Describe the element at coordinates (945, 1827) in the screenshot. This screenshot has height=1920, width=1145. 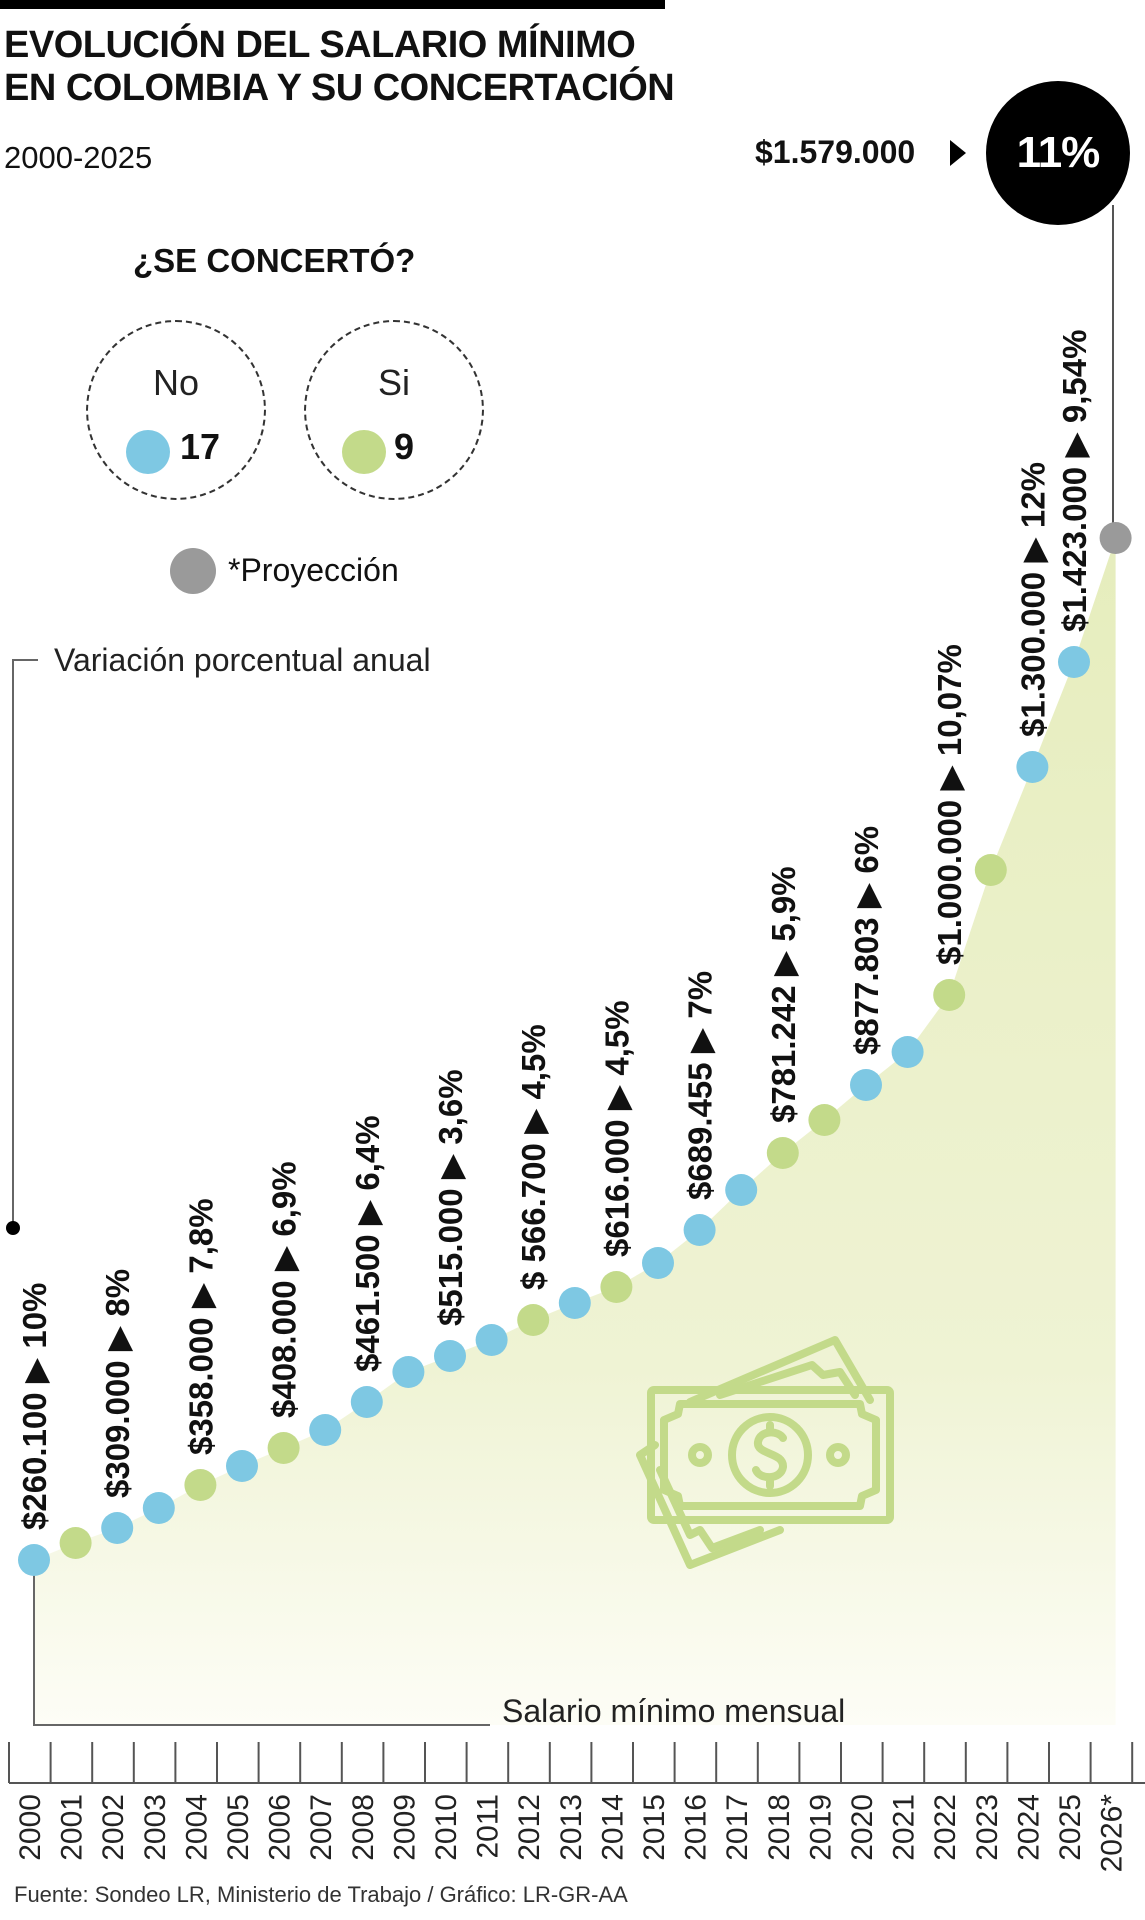
I see `year-label: 2022` at that location.